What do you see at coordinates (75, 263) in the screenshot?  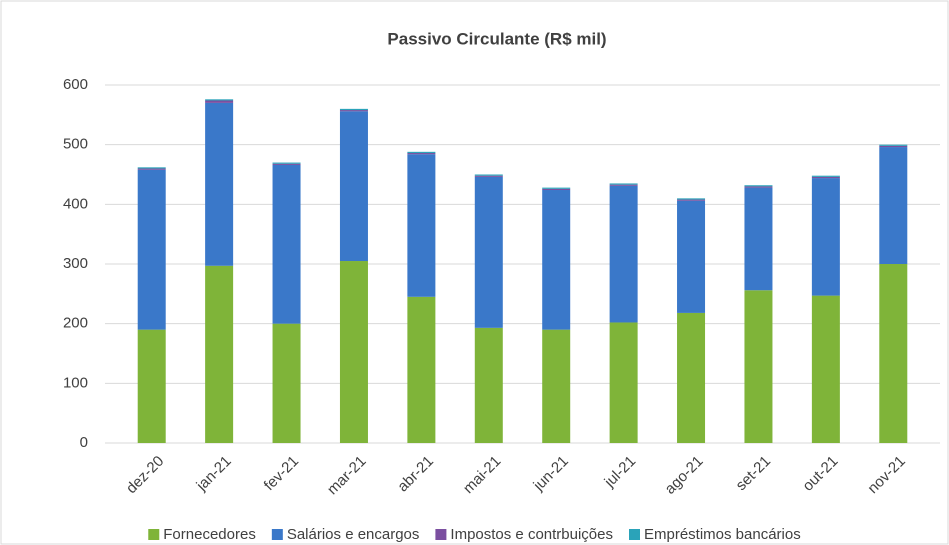 I see `y-tick-label: 300` at bounding box center [75, 263].